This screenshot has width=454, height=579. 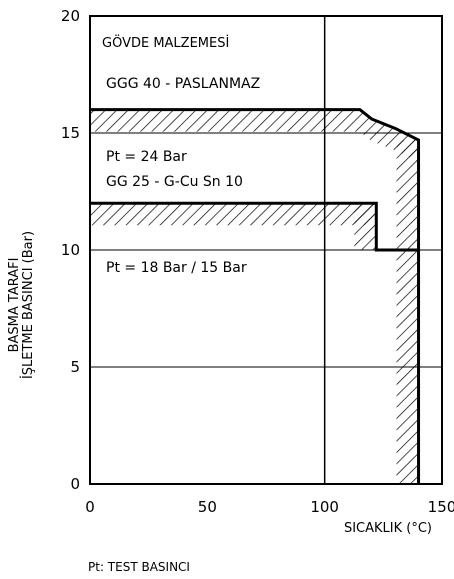 What do you see at coordinates (207, 507) in the screenshot?
I see `x-tick-label: 50` at bounding box center [207, 507].